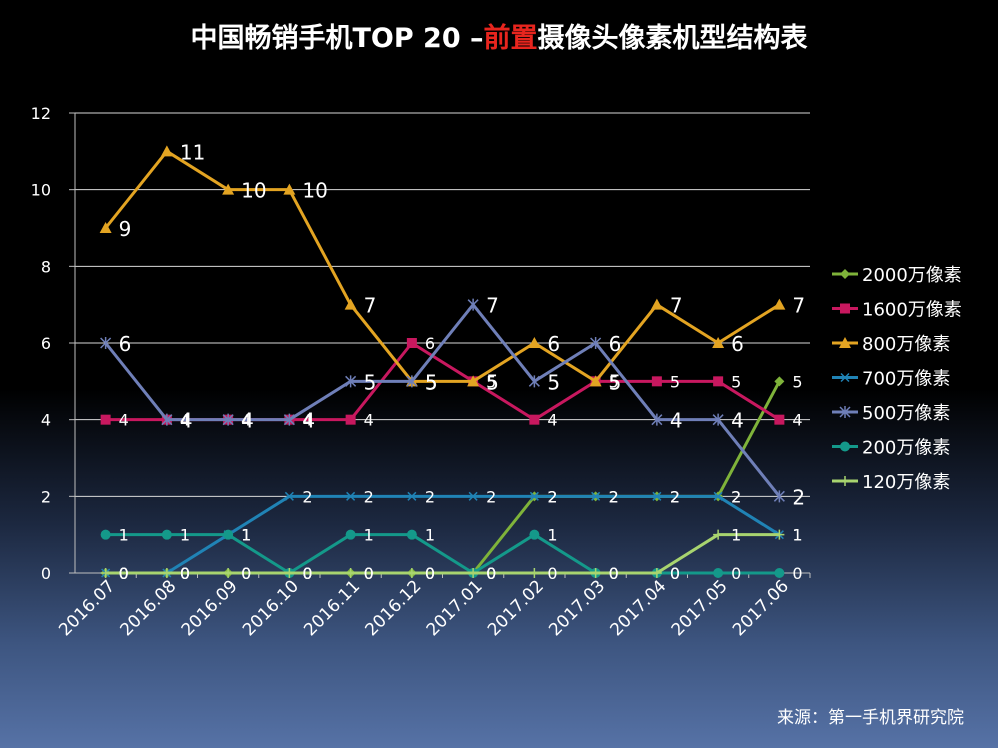 The height and width of the screenshot is (748, 998). Describe the element at coordinates (510, 38) in the screenshot. I see `title-highlight: 前置` at that location.